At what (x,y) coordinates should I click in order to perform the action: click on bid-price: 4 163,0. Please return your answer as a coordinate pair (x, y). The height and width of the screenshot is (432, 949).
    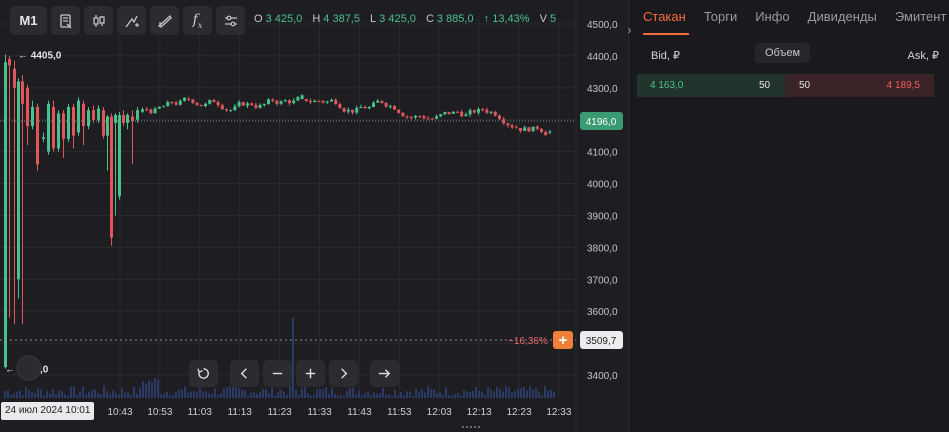
    Looking at the image, I should click on (667, 85).